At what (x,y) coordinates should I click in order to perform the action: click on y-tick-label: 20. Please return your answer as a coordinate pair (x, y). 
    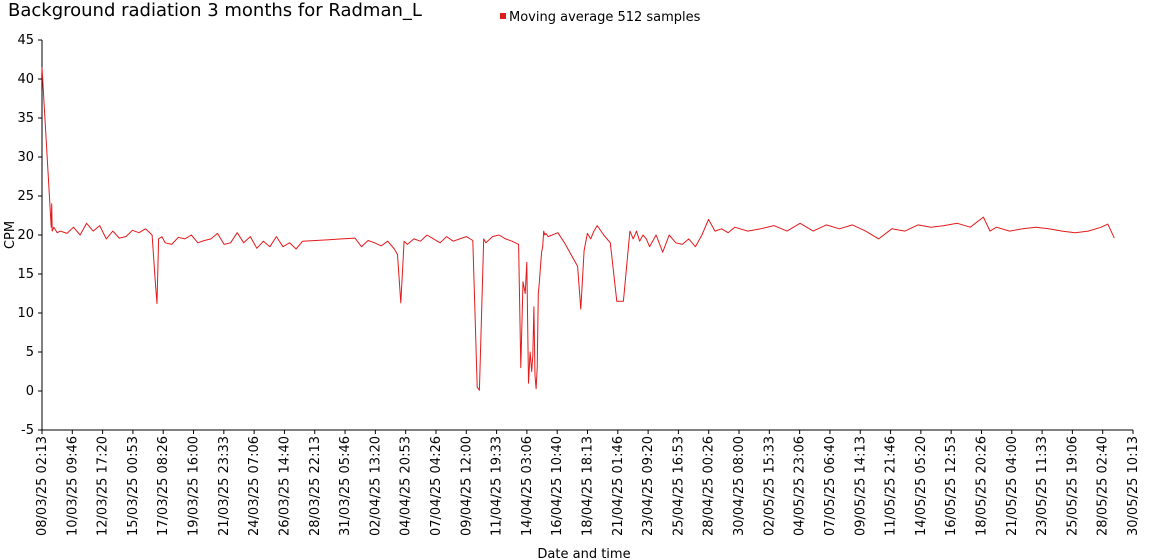
    Looking at the image, I should click on (25, 235).